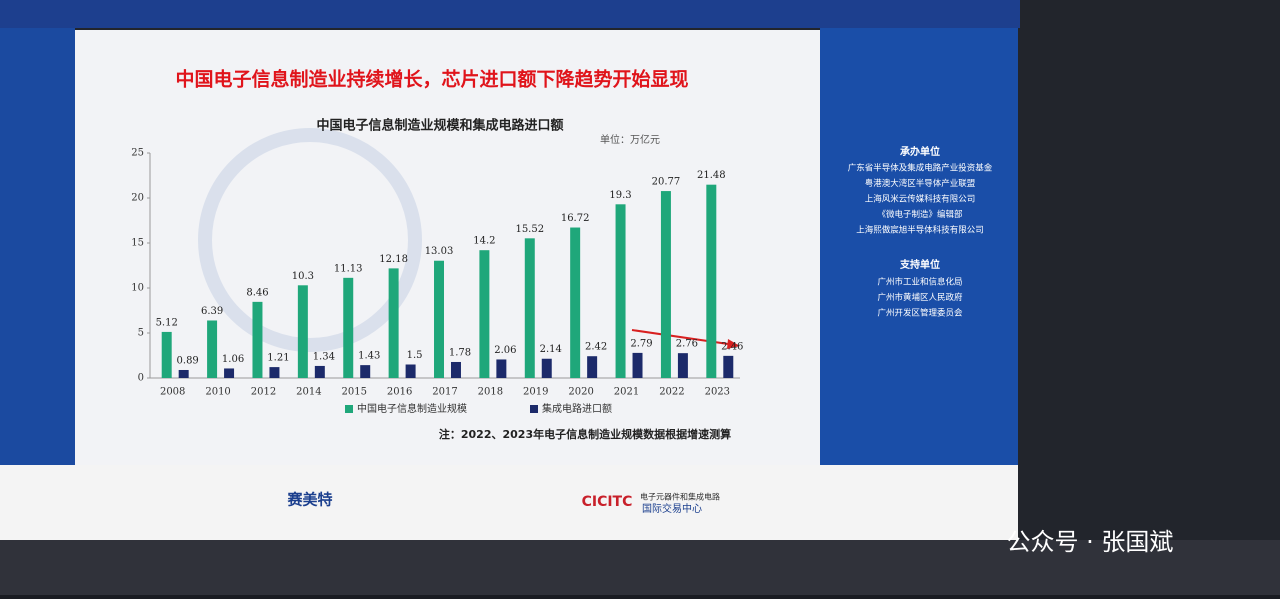 The width and height of the screenshot is (1280, 599). I want to click on value-label: 2.79, so click(641, 343).